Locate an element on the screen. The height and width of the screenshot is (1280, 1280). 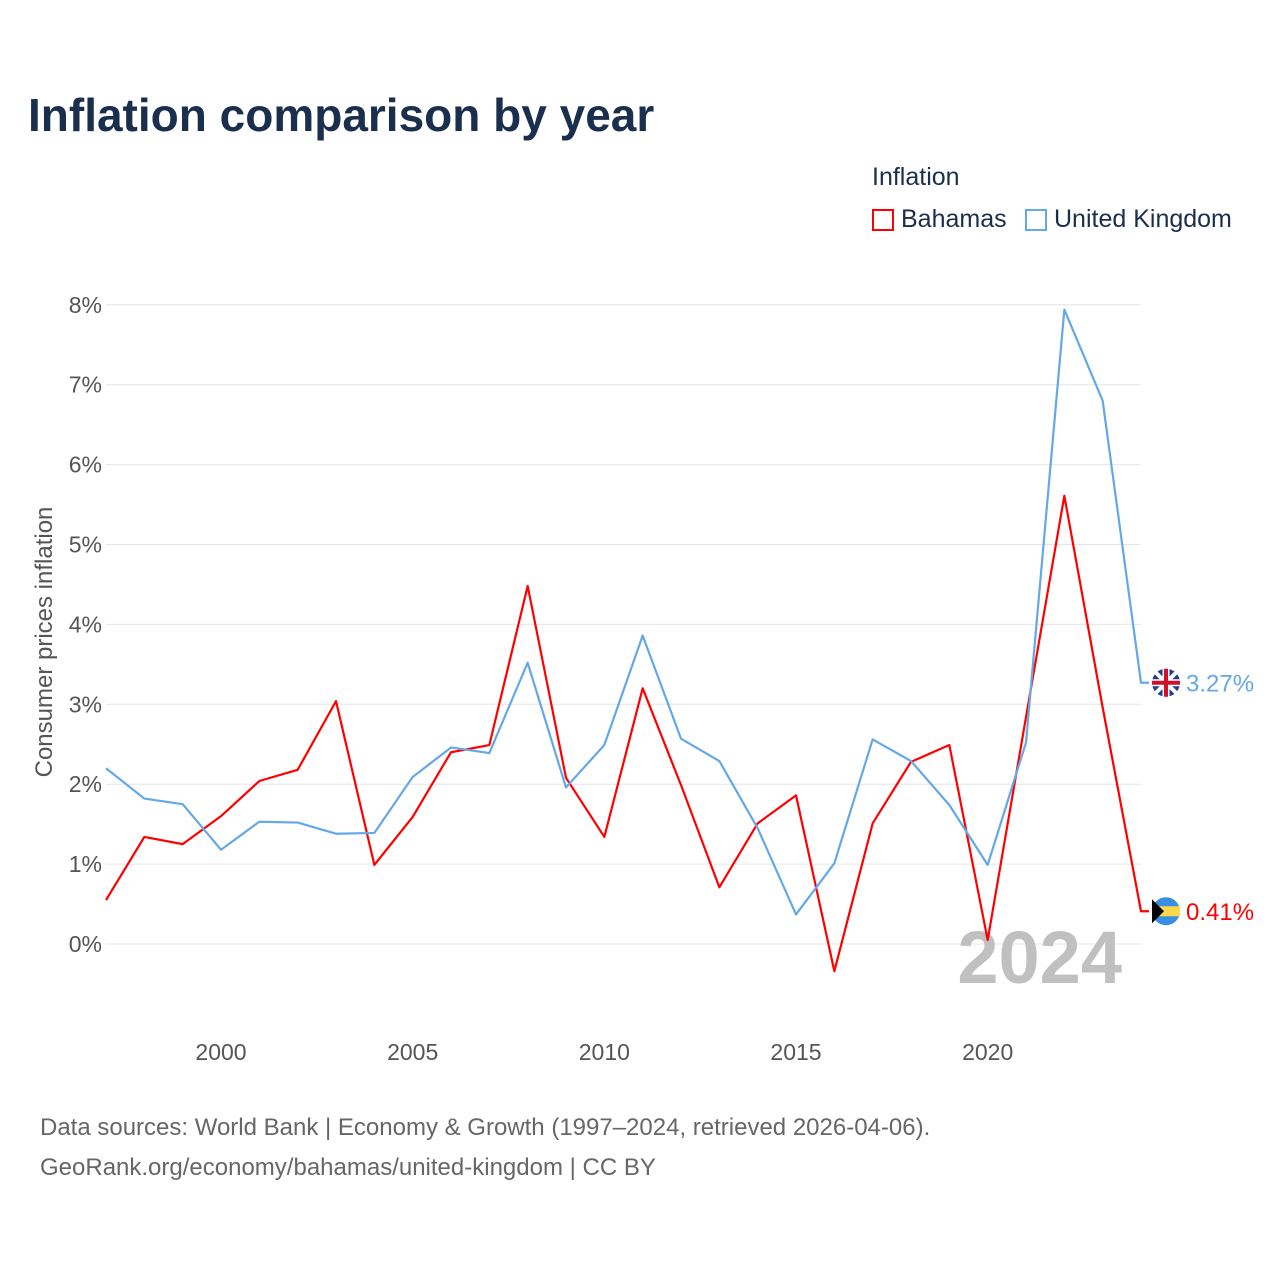
year-watermark: 2024 is located at coordinates (1039, 957).